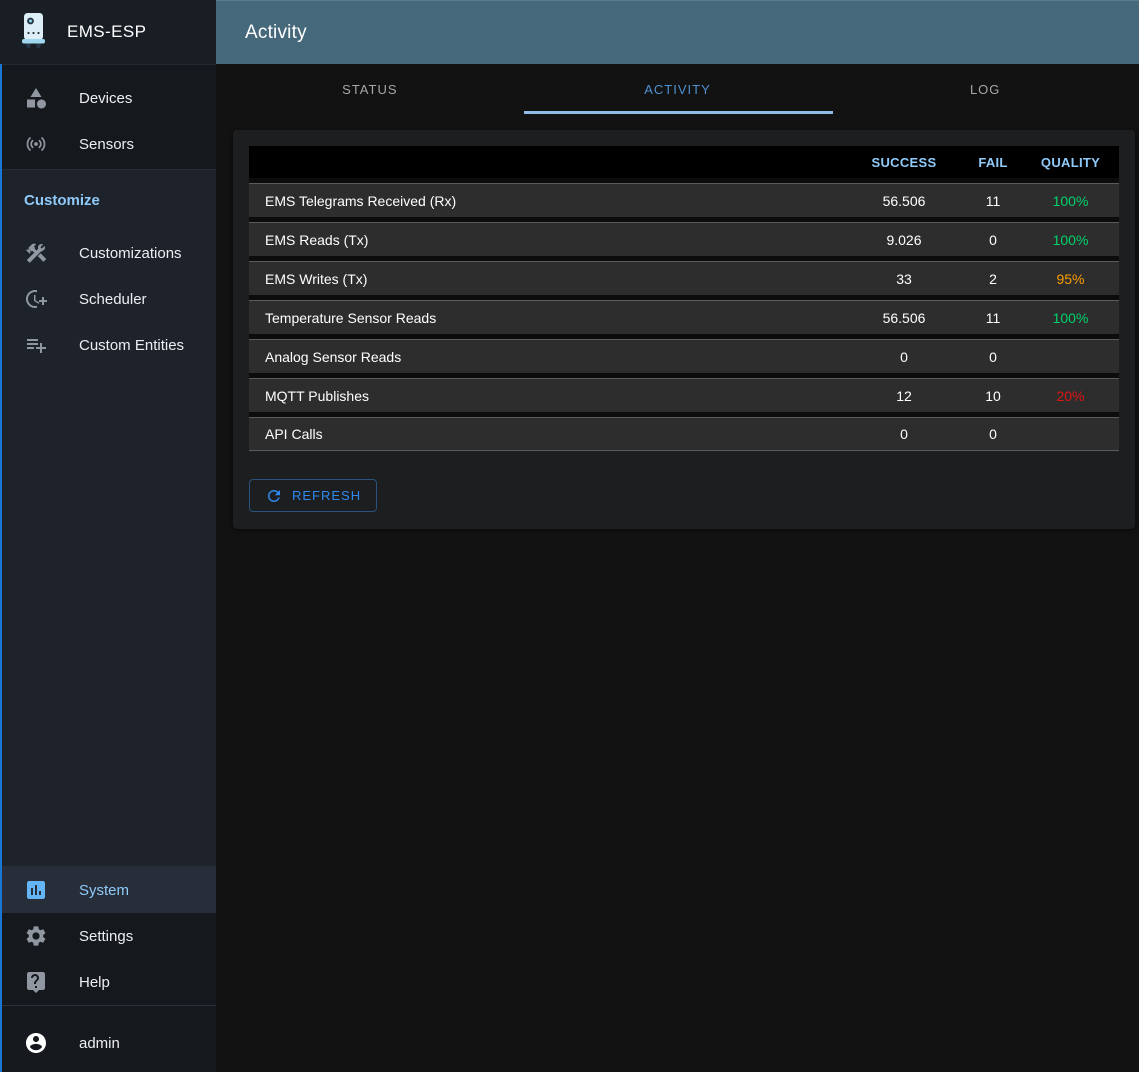 The height and width of the screenshot is (1072, 1139). I want to click on sidebar-item-system: System, so click(108, 890).